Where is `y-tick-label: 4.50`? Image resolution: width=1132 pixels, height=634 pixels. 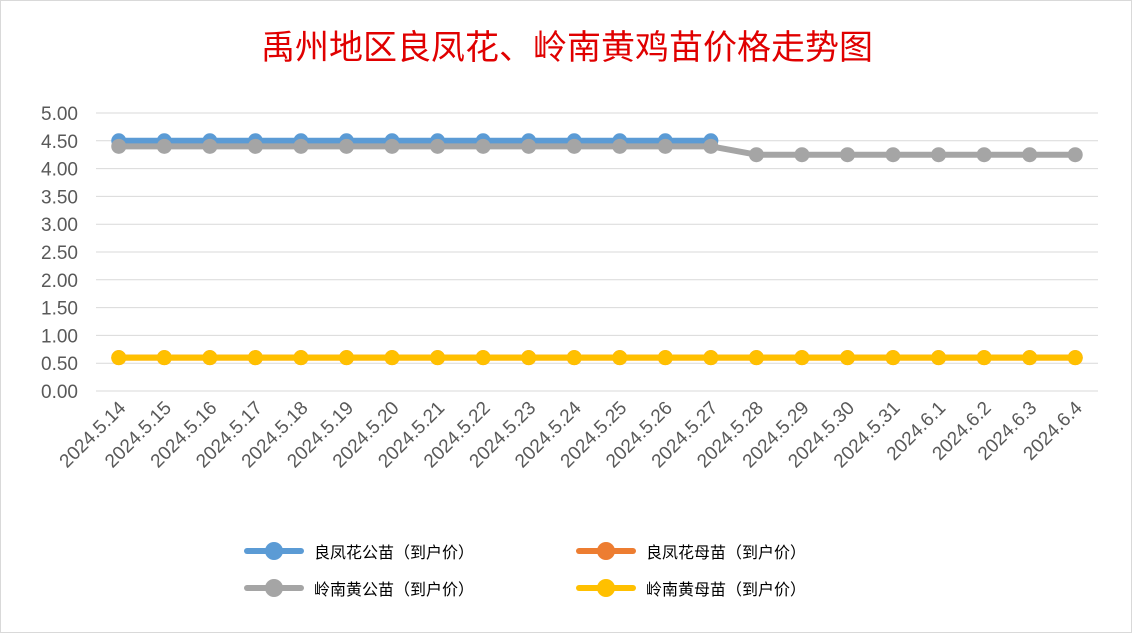
y-tick-label: 4.50 is located at coordinates (59, 142).